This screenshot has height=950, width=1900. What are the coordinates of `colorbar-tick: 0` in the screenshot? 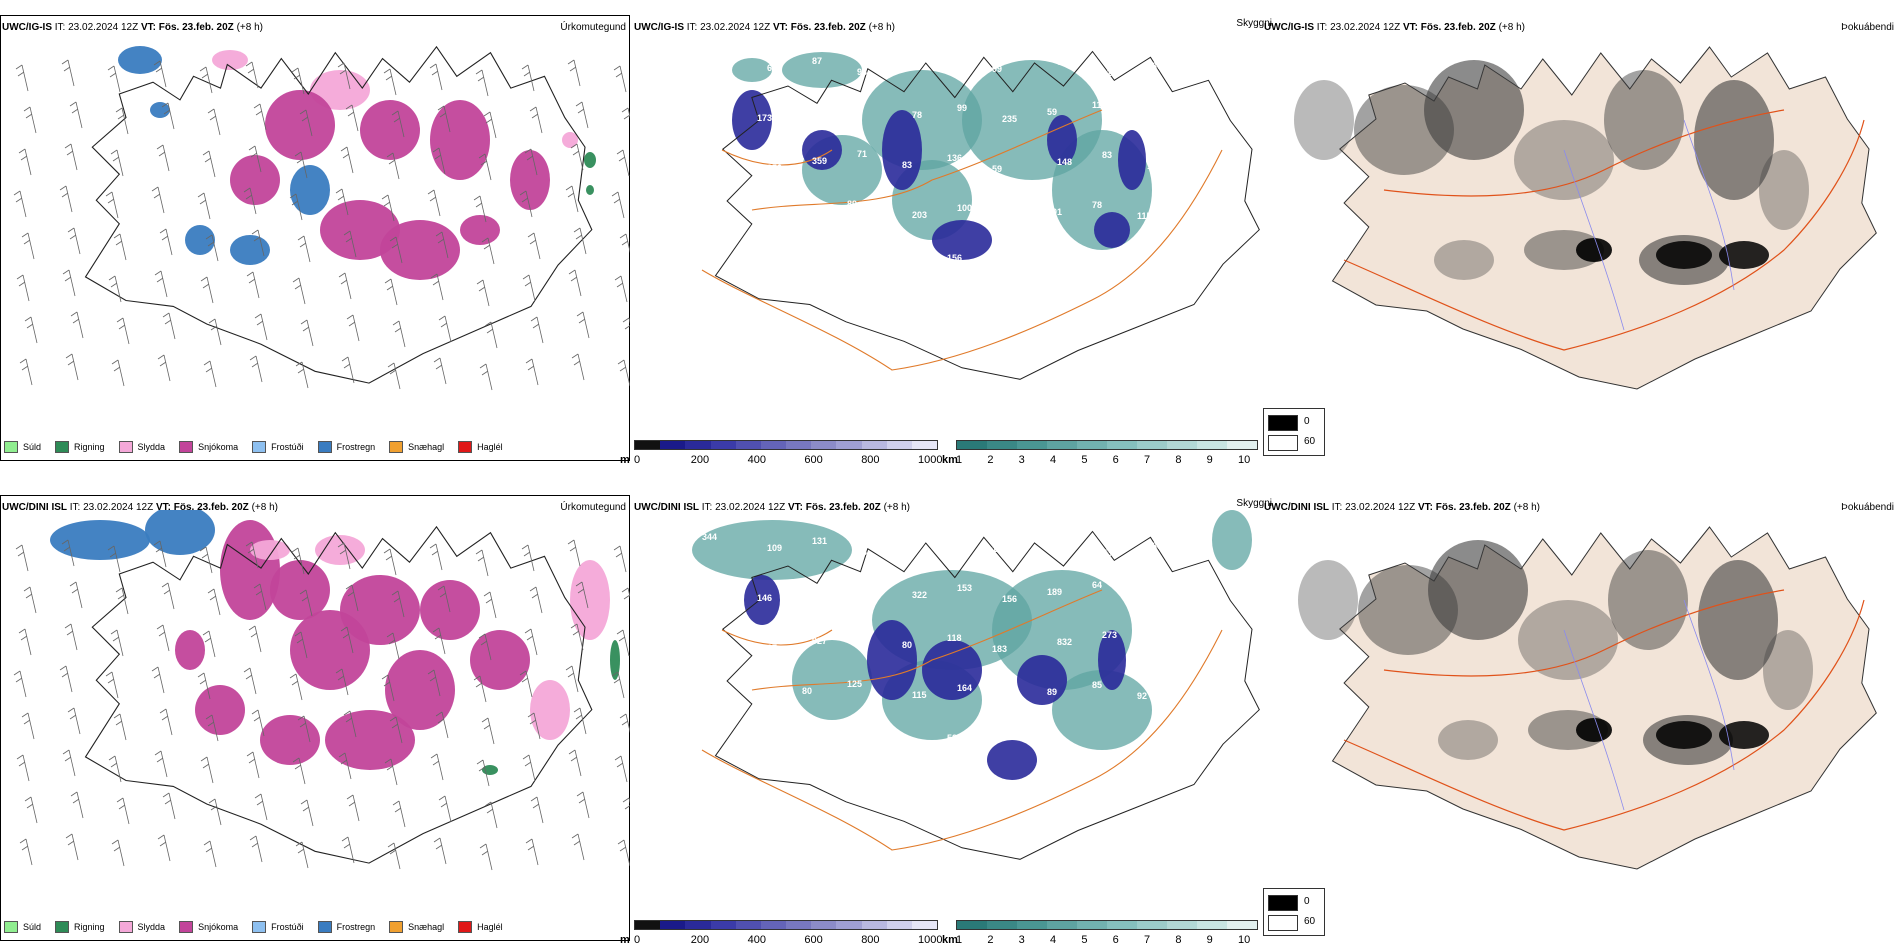 It's located at (637, 940).